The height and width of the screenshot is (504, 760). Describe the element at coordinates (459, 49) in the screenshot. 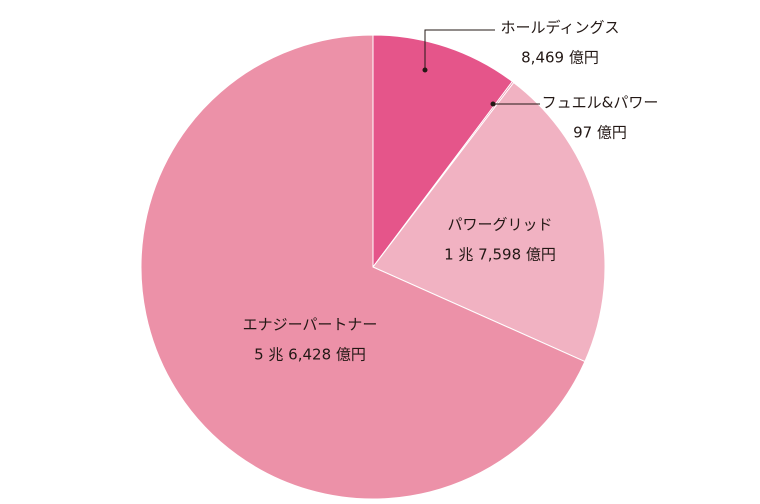

I see `leader-line` at that location.